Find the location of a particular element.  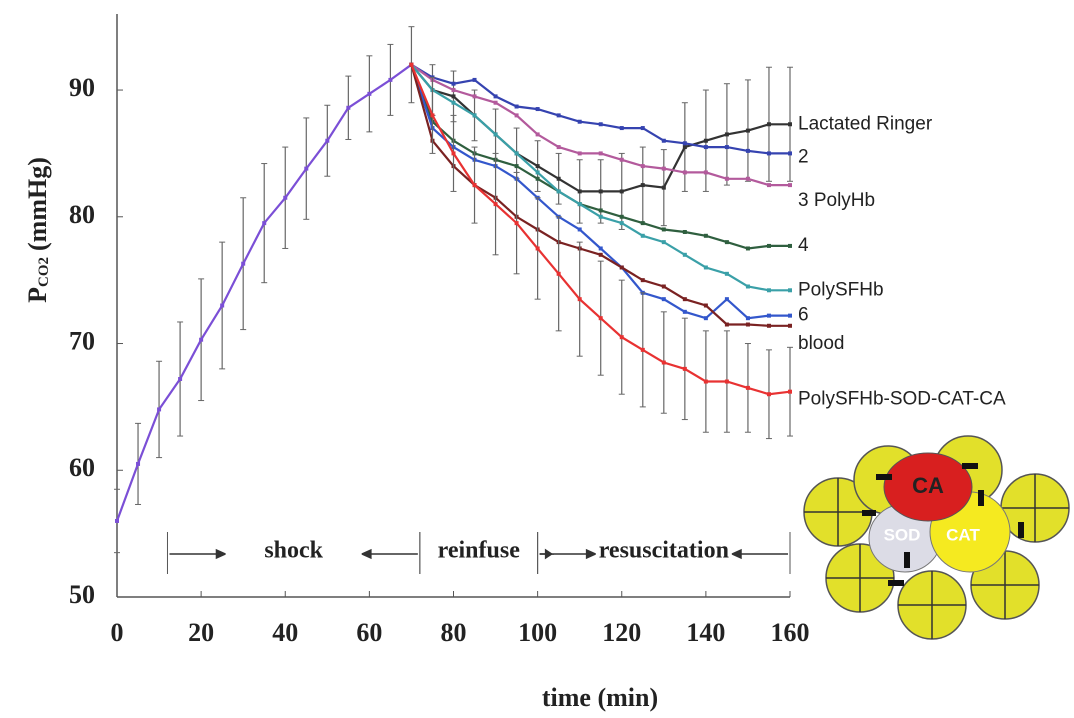

series-label: 2 is located at coordinates (803, 156).